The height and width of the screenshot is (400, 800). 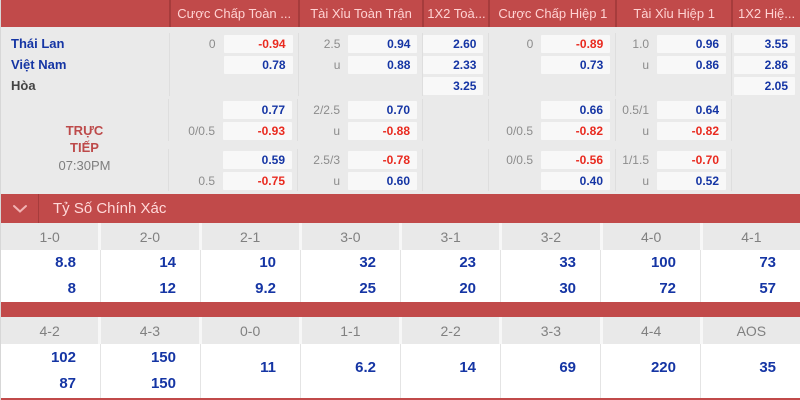 I want to click on score-odds-cell: 23 20, so click(x=451, y=276).